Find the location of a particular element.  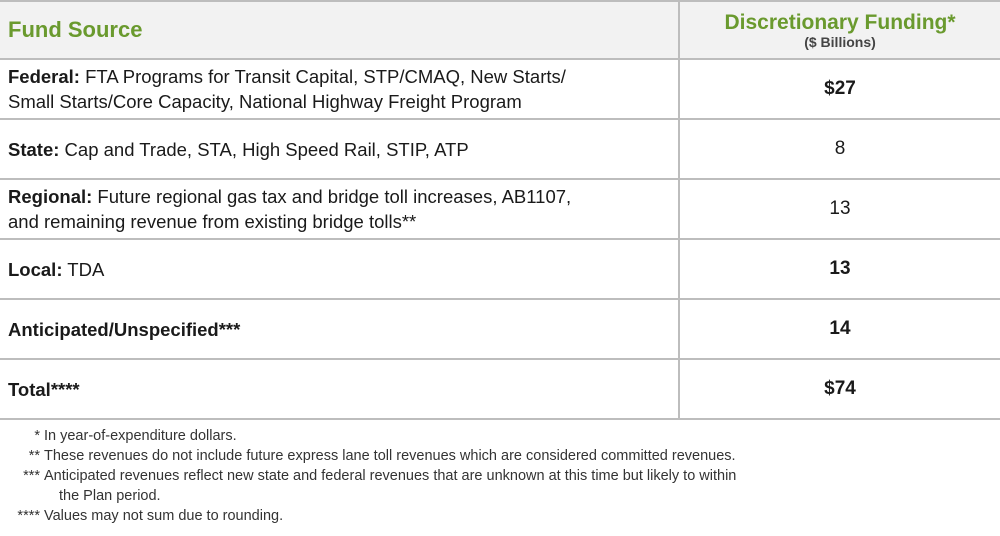

footnote-mark: * is located at coordinates (37, 436).